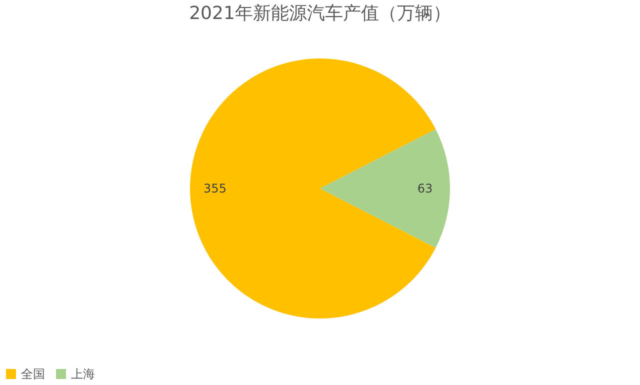 The height and width of the screenshot is (385, 640). What do you see at coordinates (83, 374) in the screenshot?
I see `legend-label: 上海` at bounding box center [83, 374].